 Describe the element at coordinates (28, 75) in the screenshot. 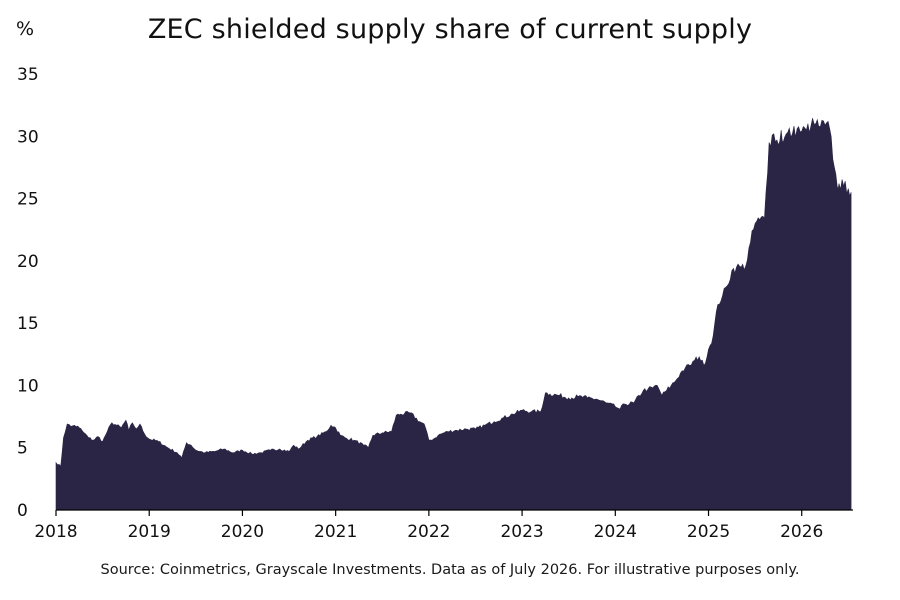

I see `y-tick-label: 35` at that location.